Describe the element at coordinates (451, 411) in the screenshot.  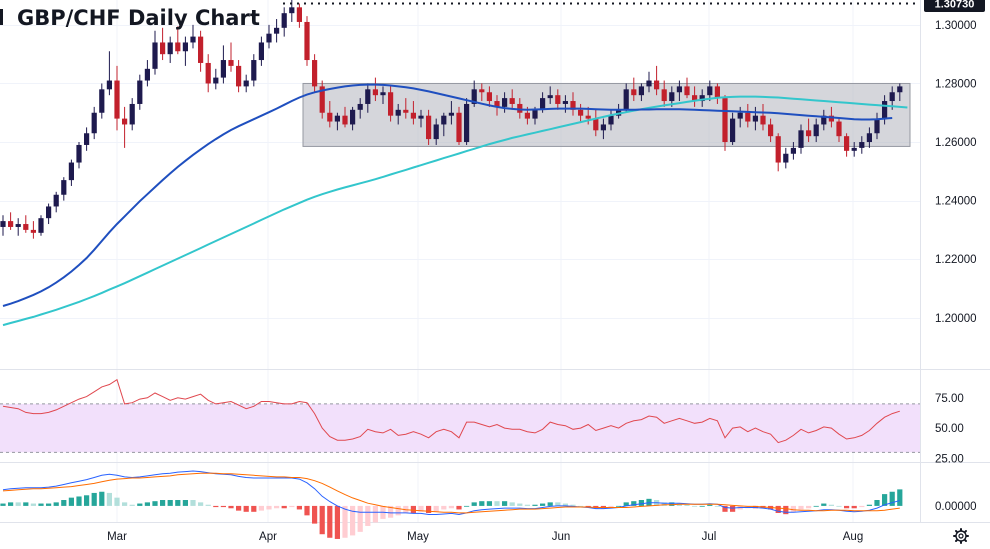
I see `rsi-line` at that location.